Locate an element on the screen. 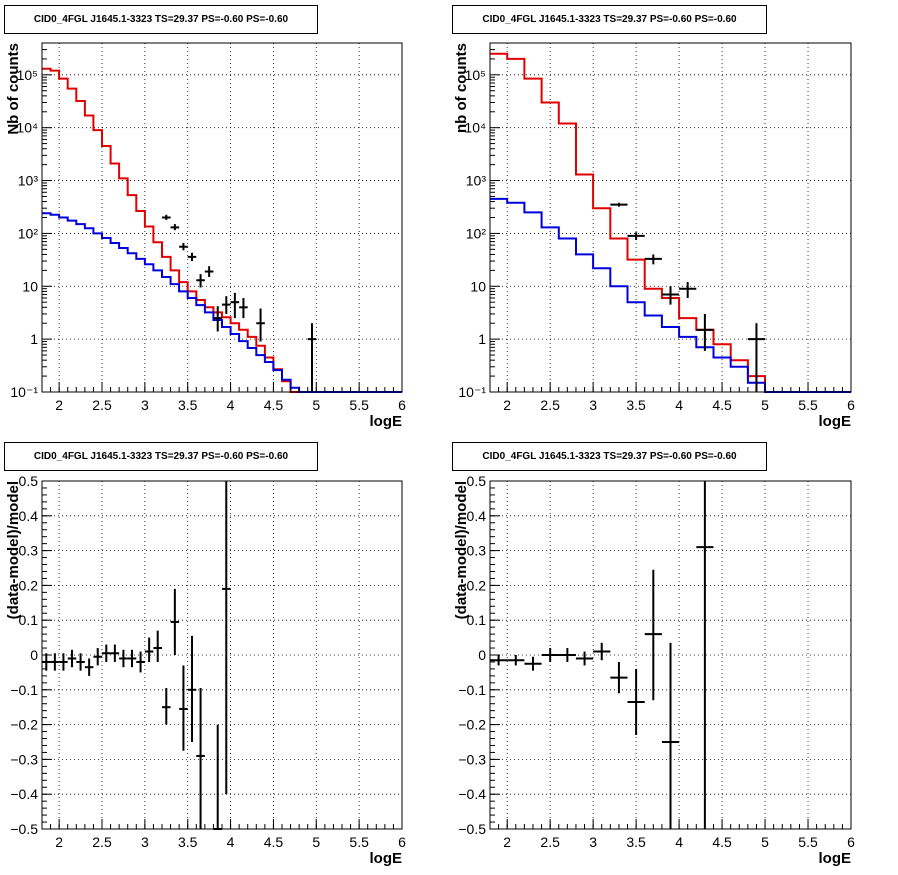 Image resolution: width=898 pixels, height=875 pixels. y-tick-label: 0.3 is located at coordinates (29, 551).